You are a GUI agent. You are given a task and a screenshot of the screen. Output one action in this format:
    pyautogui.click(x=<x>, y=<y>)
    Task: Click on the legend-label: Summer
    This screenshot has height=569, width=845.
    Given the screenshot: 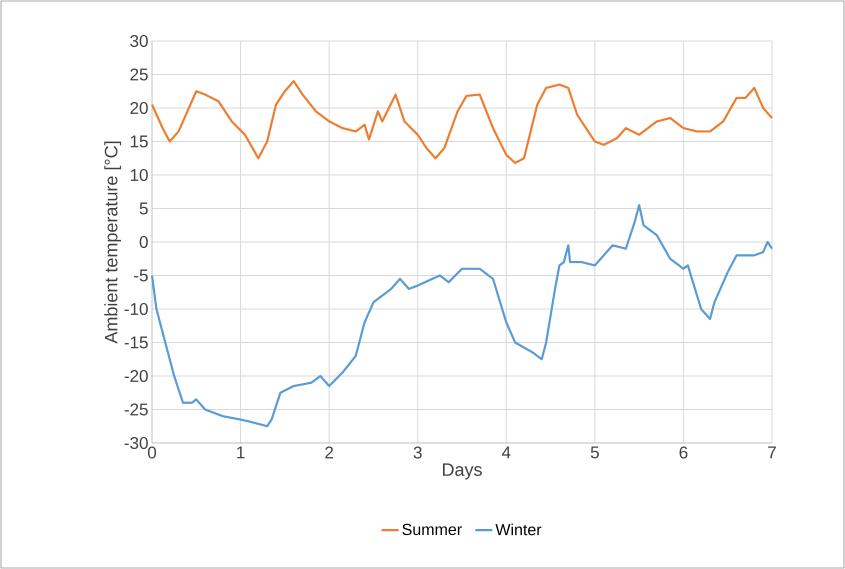 What is the action you would take?
    pyautogui.click(x=432, y=530)
    